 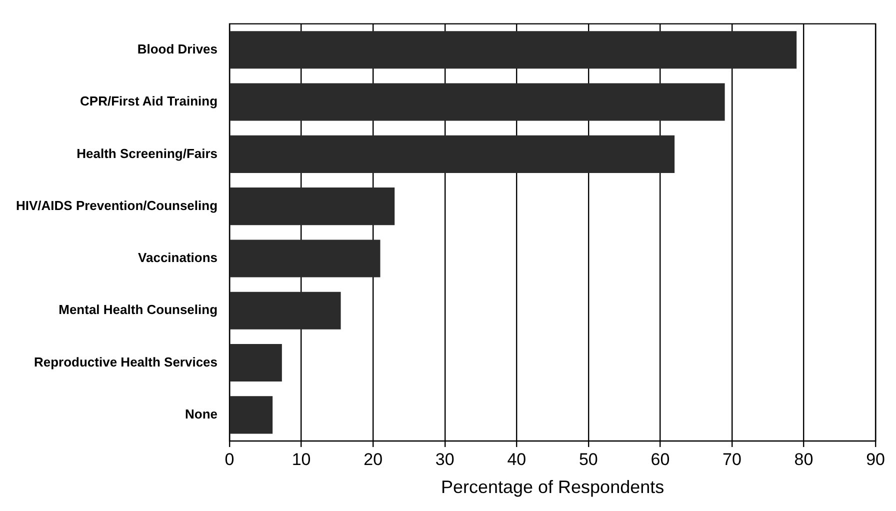 I want to click on x-tick-label: 80, so click(x=804, y=459).